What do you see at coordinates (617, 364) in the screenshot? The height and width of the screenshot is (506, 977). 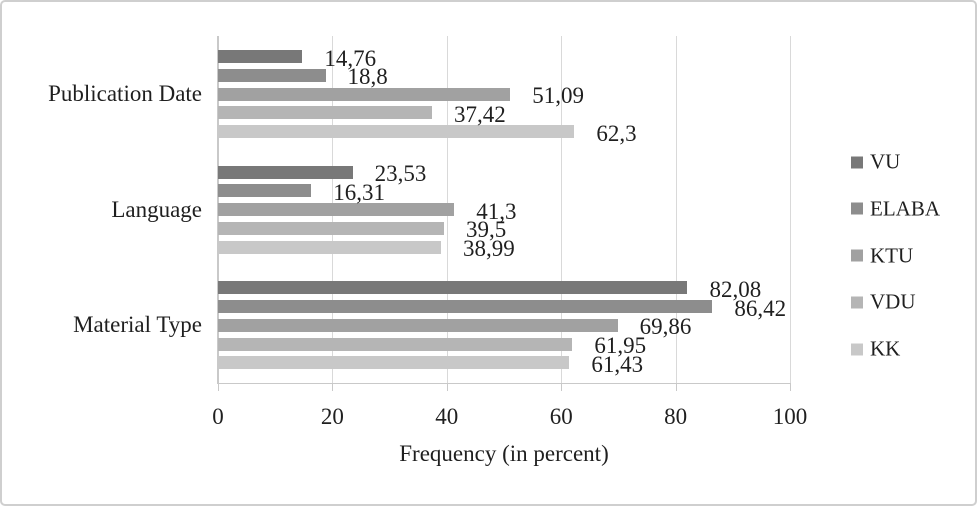 I see `value-label: 61,43` at bounding box center [617, 364].